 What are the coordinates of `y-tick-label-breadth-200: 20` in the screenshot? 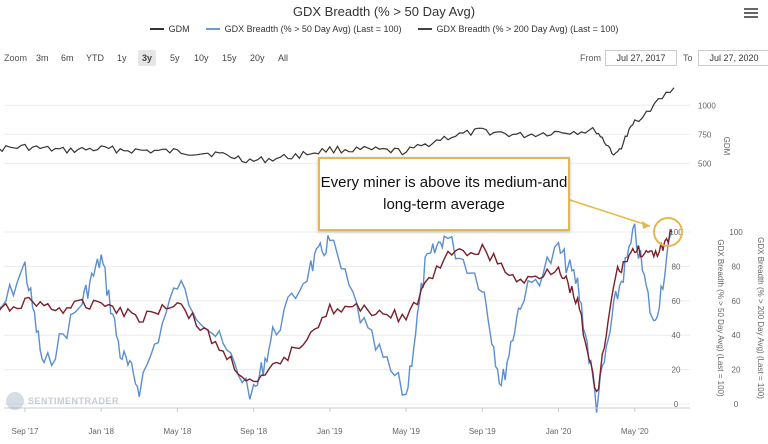 It's located at (736, 370).